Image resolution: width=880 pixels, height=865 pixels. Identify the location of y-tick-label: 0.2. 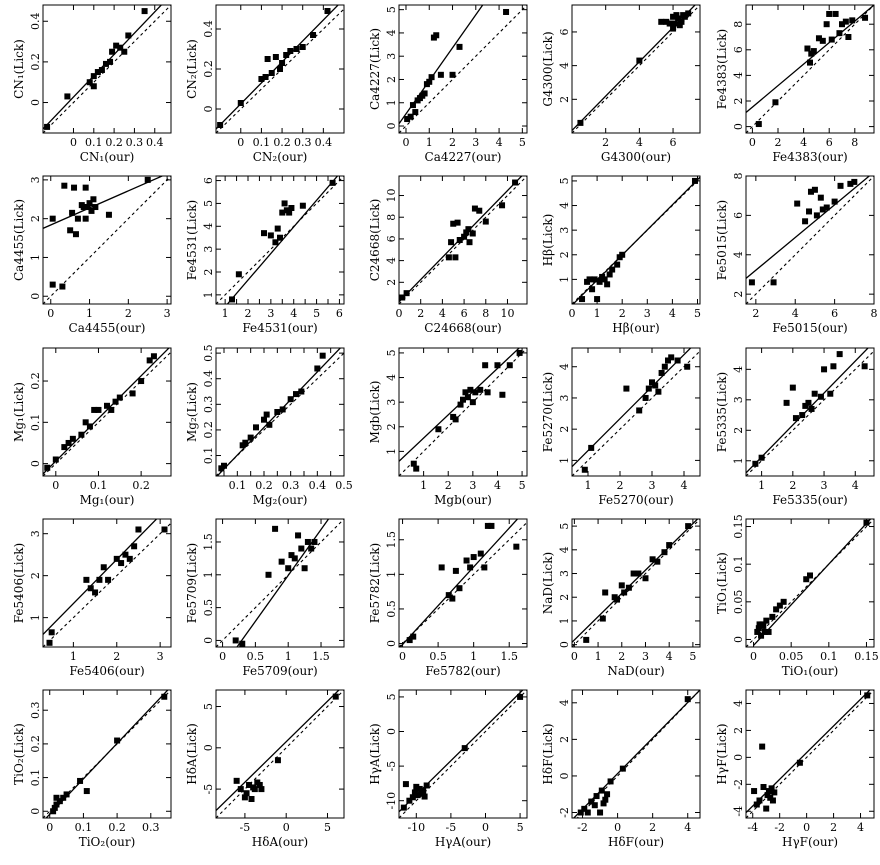
(35, 744).